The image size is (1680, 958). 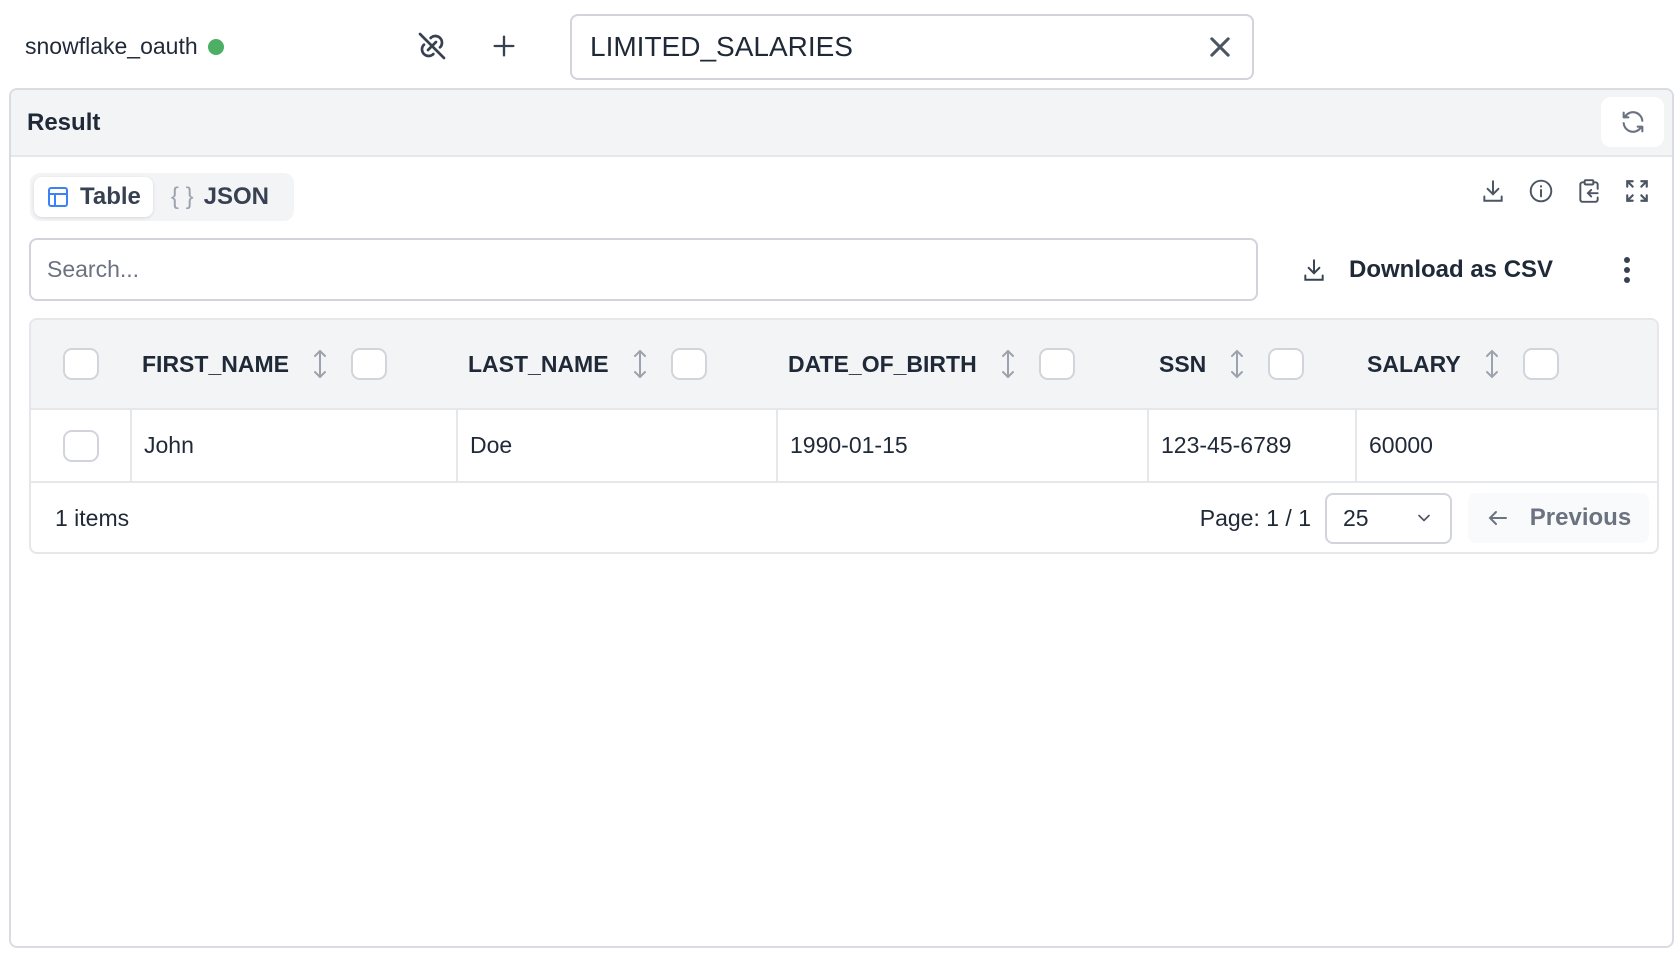 What do you see at coordinates (1251, 445) in the screenshot?
I see `cell-ssn: 123-45-6789` at bounding box center [1251, 445].